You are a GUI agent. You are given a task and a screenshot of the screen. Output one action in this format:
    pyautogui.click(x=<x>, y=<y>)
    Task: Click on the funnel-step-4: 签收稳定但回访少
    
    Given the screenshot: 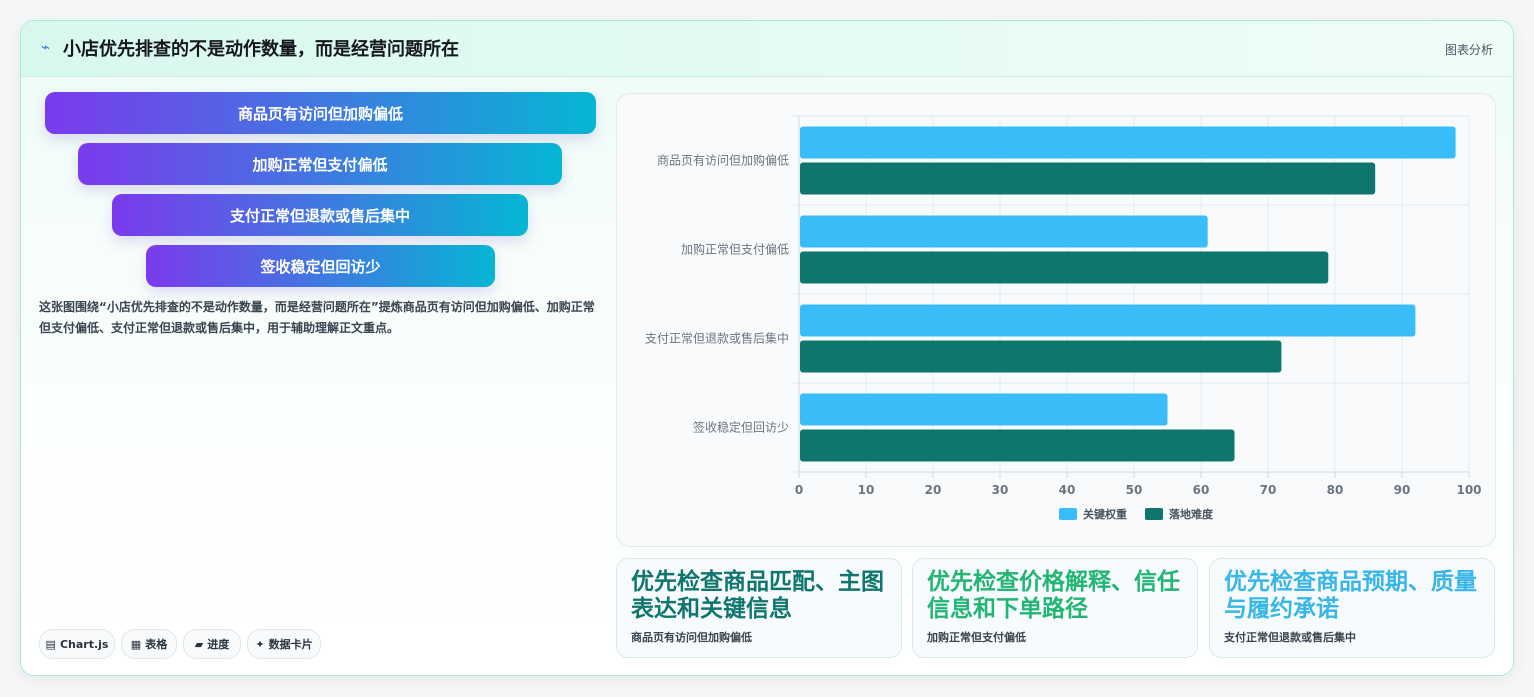 What is the action you would take?
    pyautogui.click(x=320, y=266)
    